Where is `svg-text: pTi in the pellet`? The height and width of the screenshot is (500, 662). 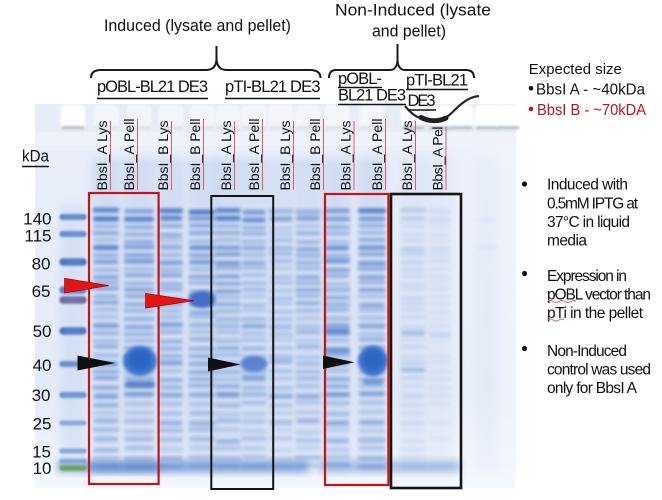
svg-text: pTi in the pellet is located at coordinates (595, 313).